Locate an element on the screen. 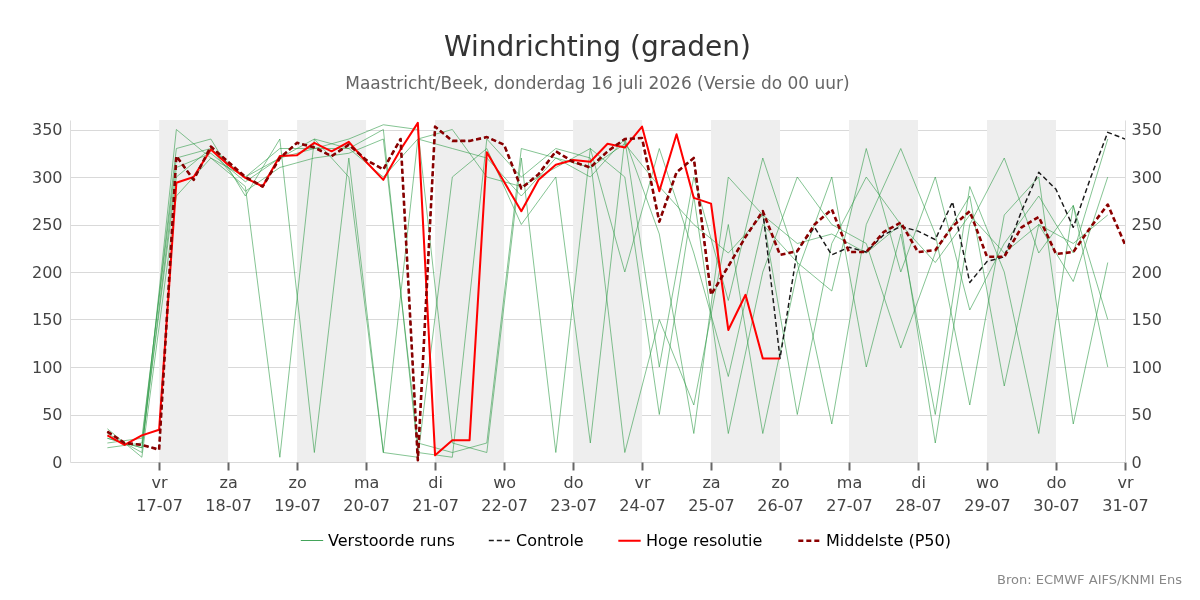 The height and width of the screenshot is (600, 1200). x-tick-label: do 23-07 is located at coordinates (573, 493).